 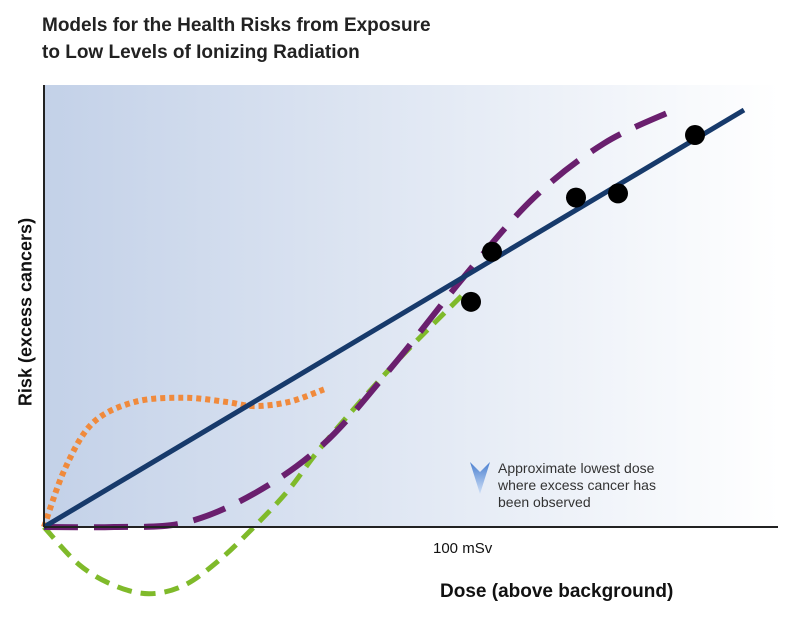 I want to click on lowest-dose-marker-icon, so click(x=480, y=478).